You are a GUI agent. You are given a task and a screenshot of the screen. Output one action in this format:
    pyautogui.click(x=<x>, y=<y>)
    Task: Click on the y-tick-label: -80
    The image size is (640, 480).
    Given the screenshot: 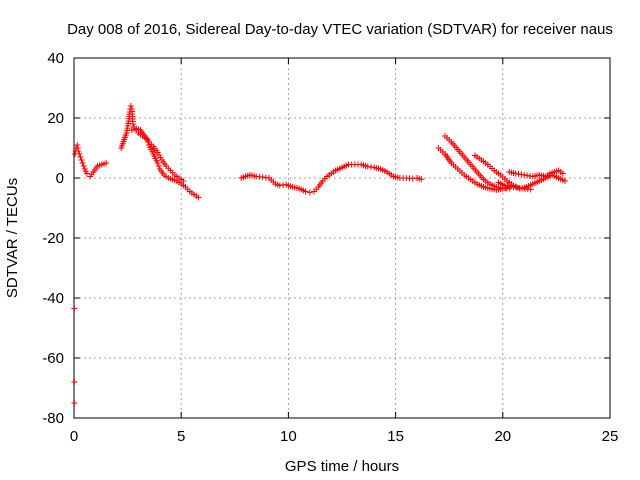 What is the action you would take?
    pyautogui.click(x=53, y=418)
    